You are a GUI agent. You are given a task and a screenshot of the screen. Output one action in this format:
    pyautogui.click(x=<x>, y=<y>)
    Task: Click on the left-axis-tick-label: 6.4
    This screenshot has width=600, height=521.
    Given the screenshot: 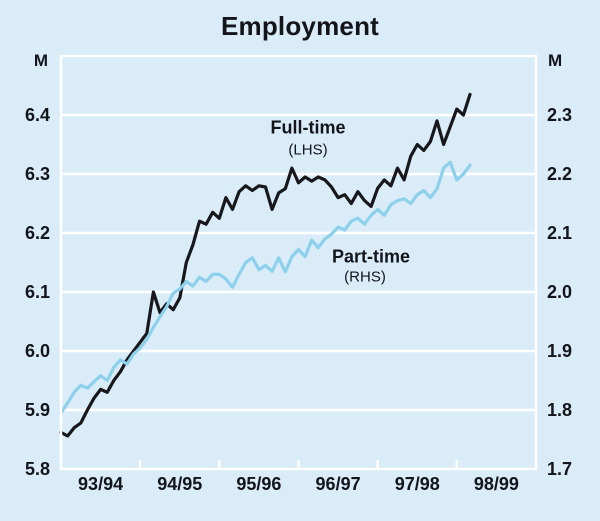 What is the action you would take?
    pyautogui.click(x=37, y=115)
    